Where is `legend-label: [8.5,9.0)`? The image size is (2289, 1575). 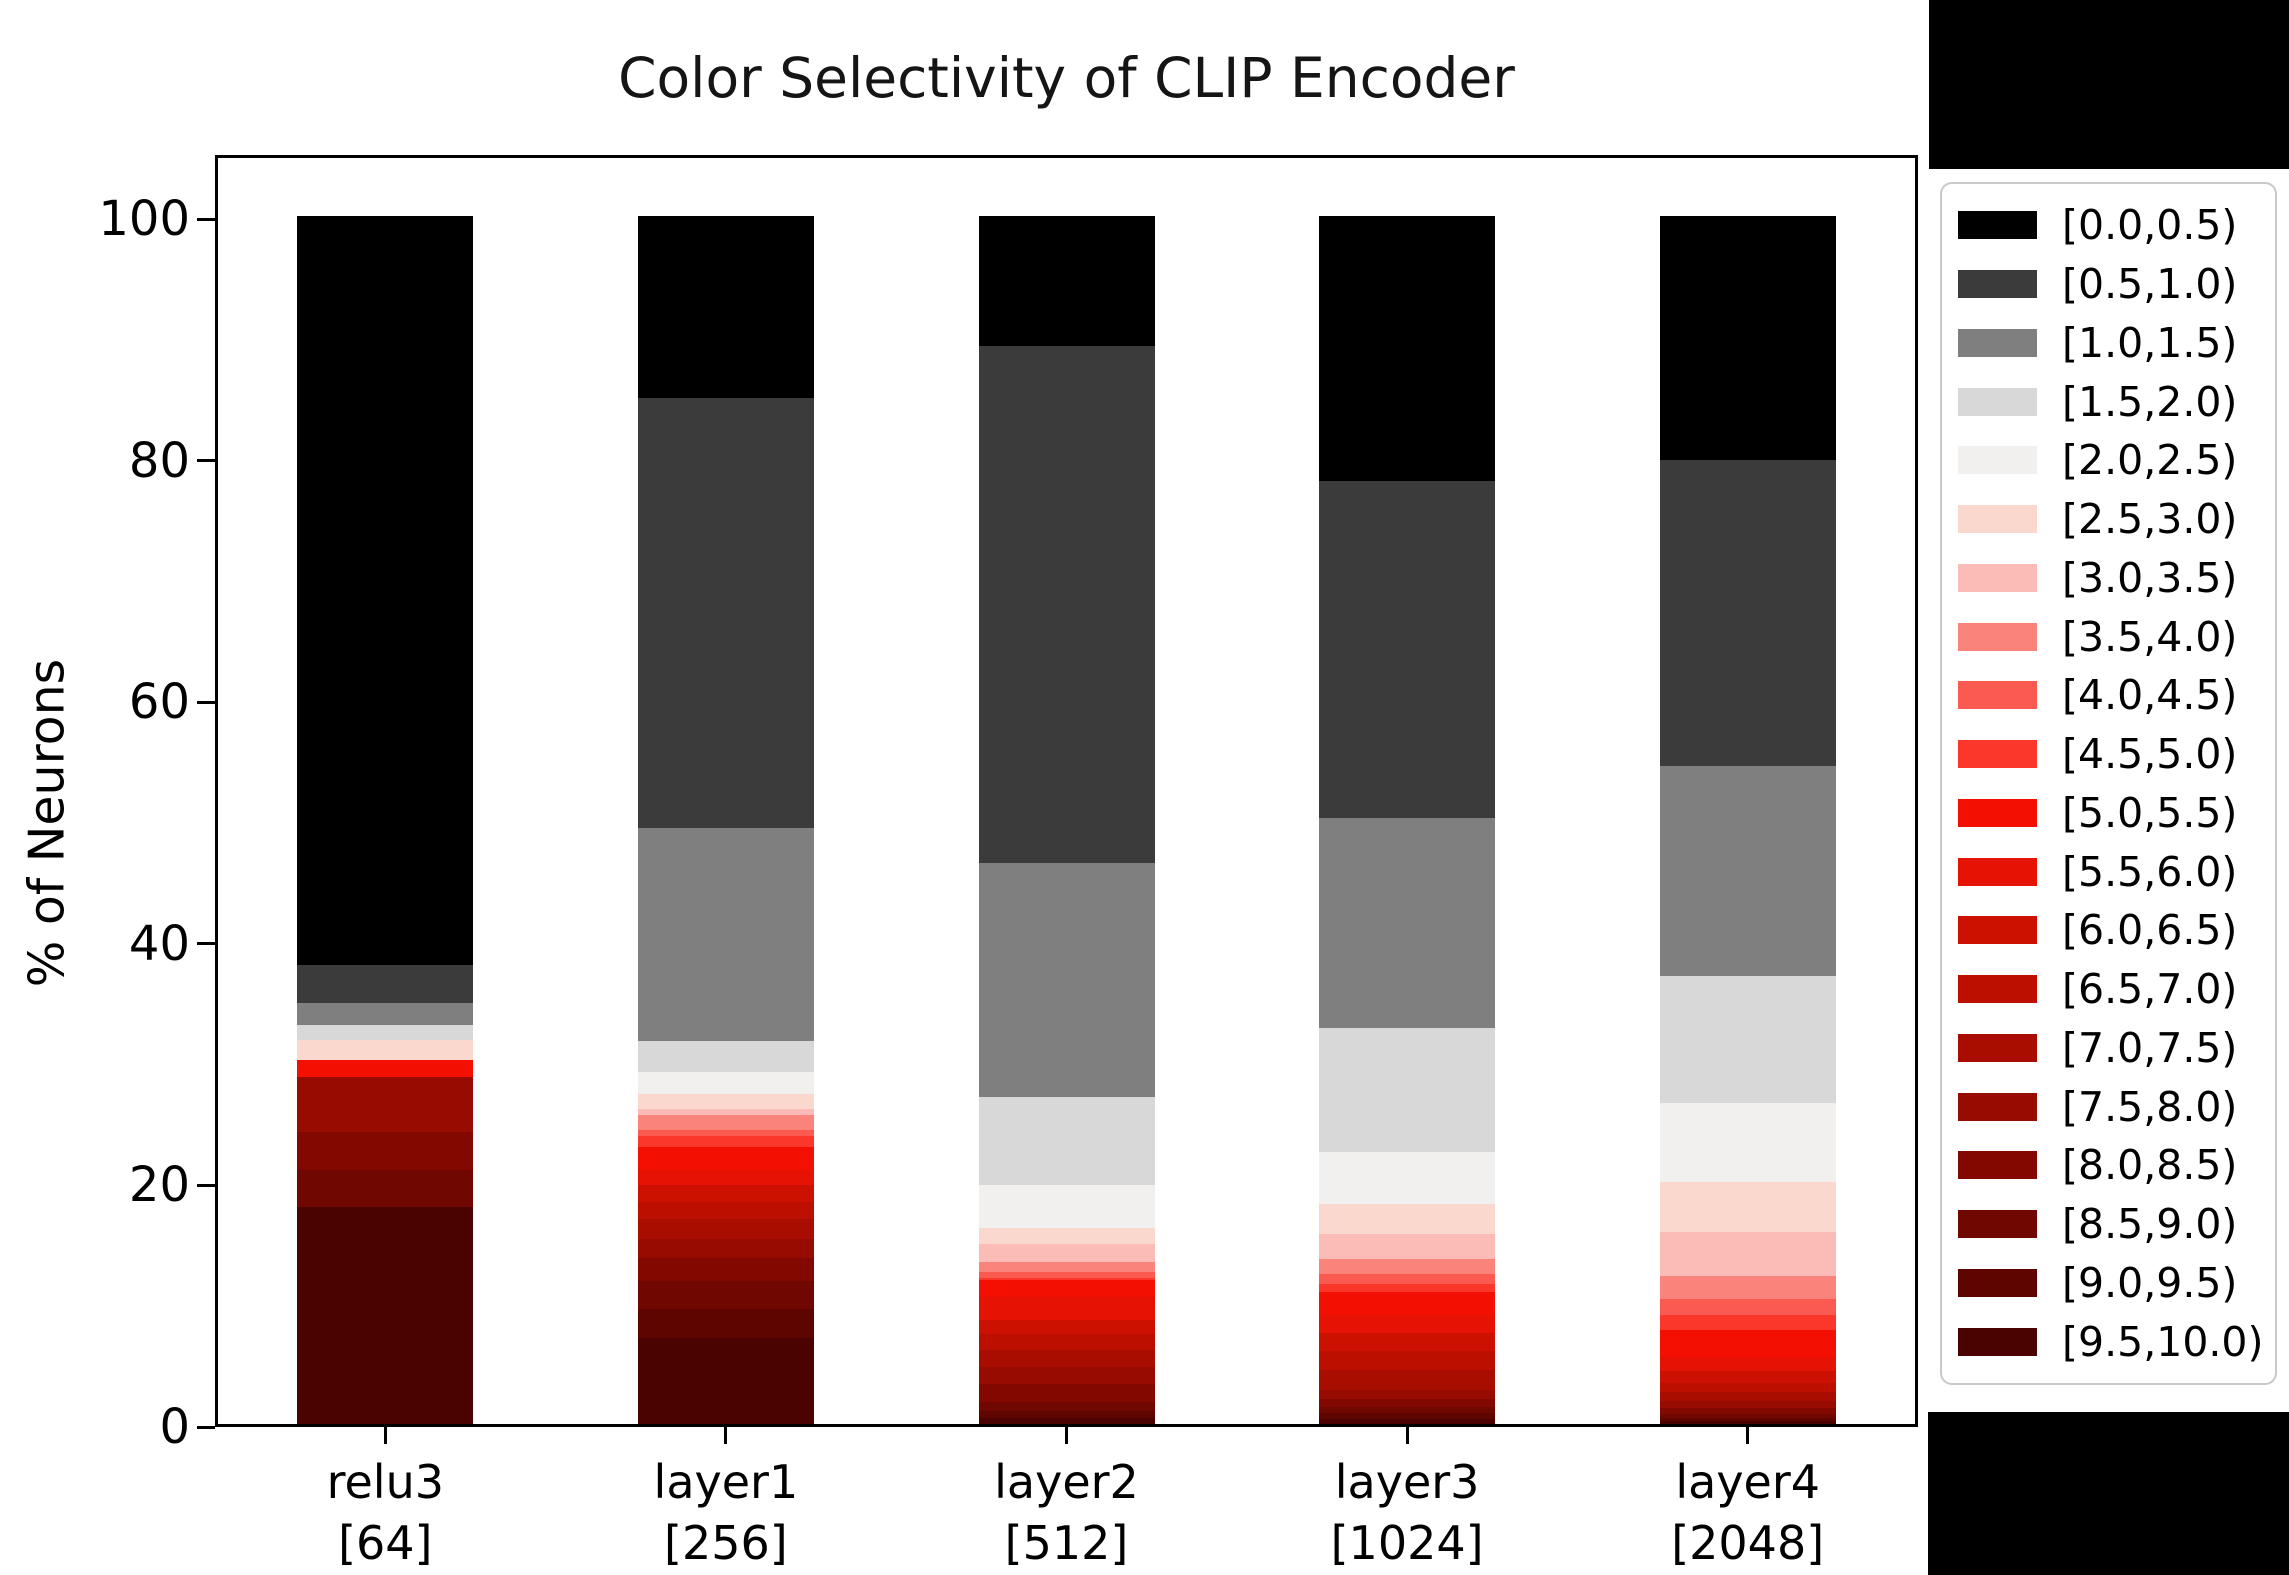
legend-label: [8.5,9.0) is located at coordinates (2150, 1224).